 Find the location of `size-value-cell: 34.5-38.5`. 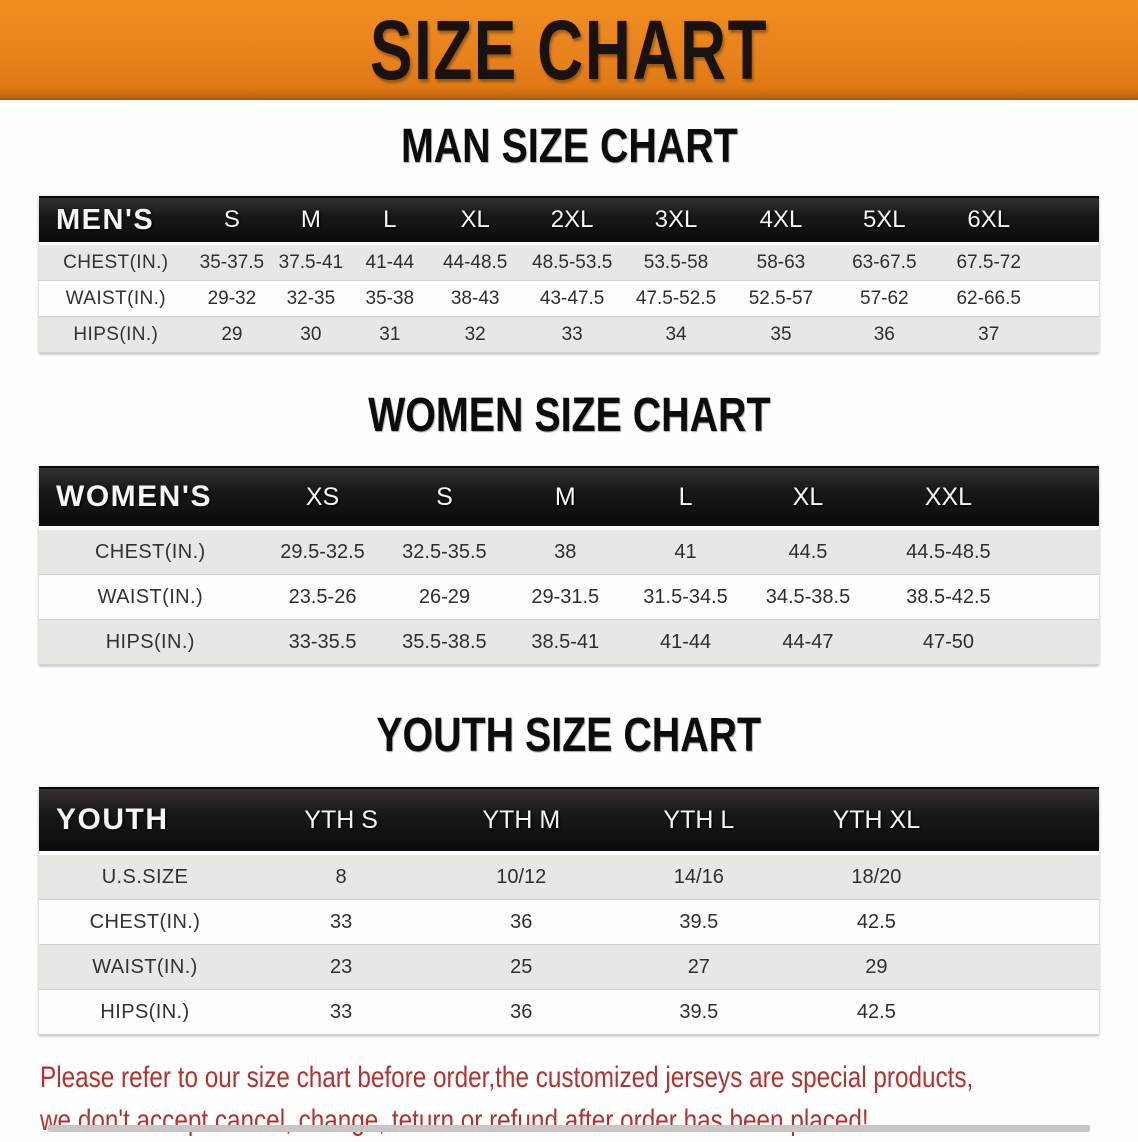

size-value-cell: 34.5-38.5 is located at coordinates (807, 597).